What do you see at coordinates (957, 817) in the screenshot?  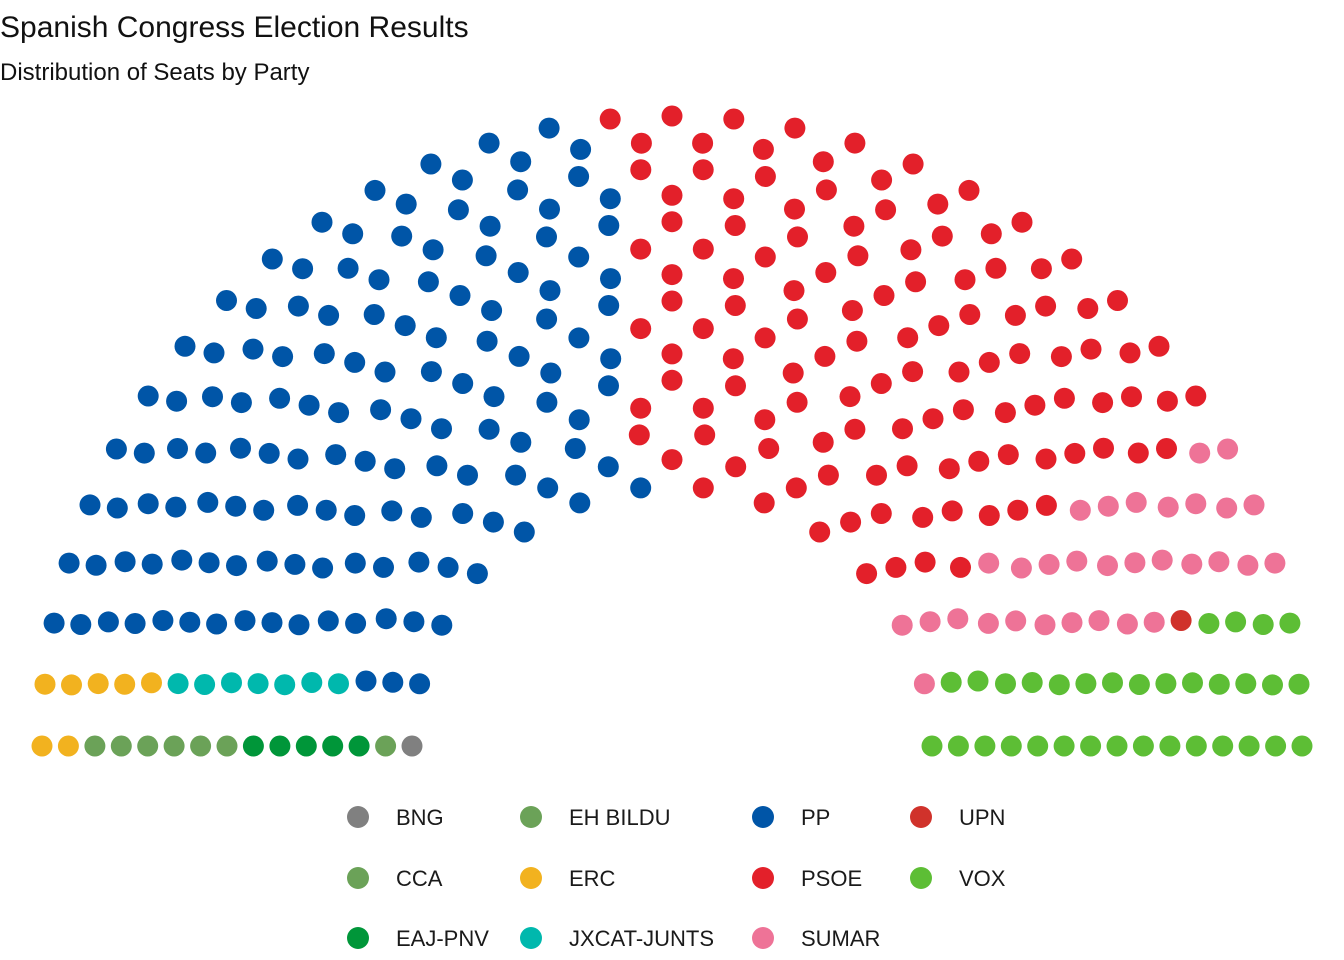 I see `legend-item-upn: UPN` at bounding box center [957, 817].